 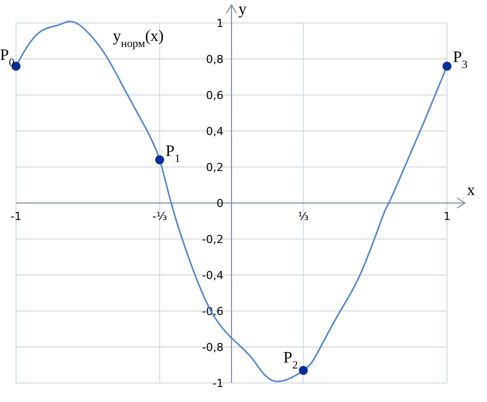 I want to click on y-axis-title: y, so click(x=242, y=9).